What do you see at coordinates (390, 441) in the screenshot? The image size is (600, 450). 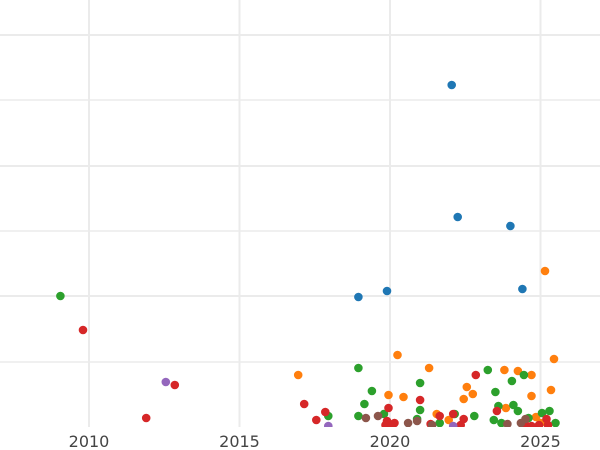 I see `x-tick-label: 2020` at bounding box center [390, 441].